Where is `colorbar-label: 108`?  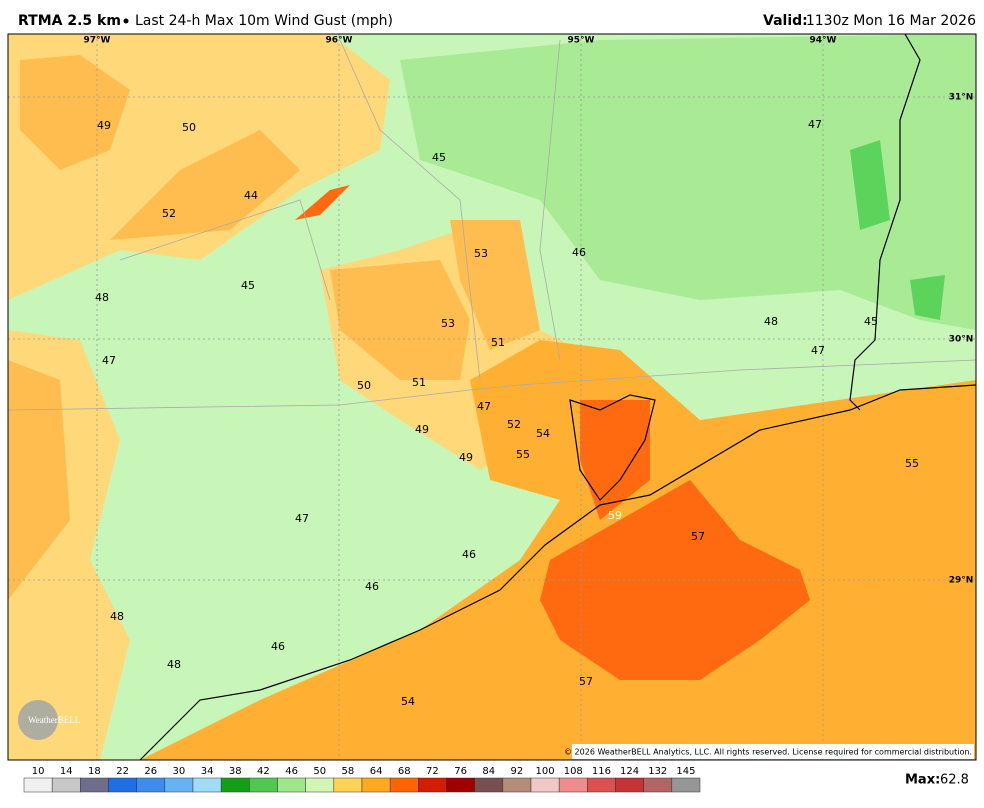 colorbar-label: 108 is located at coordinates (573, 771).